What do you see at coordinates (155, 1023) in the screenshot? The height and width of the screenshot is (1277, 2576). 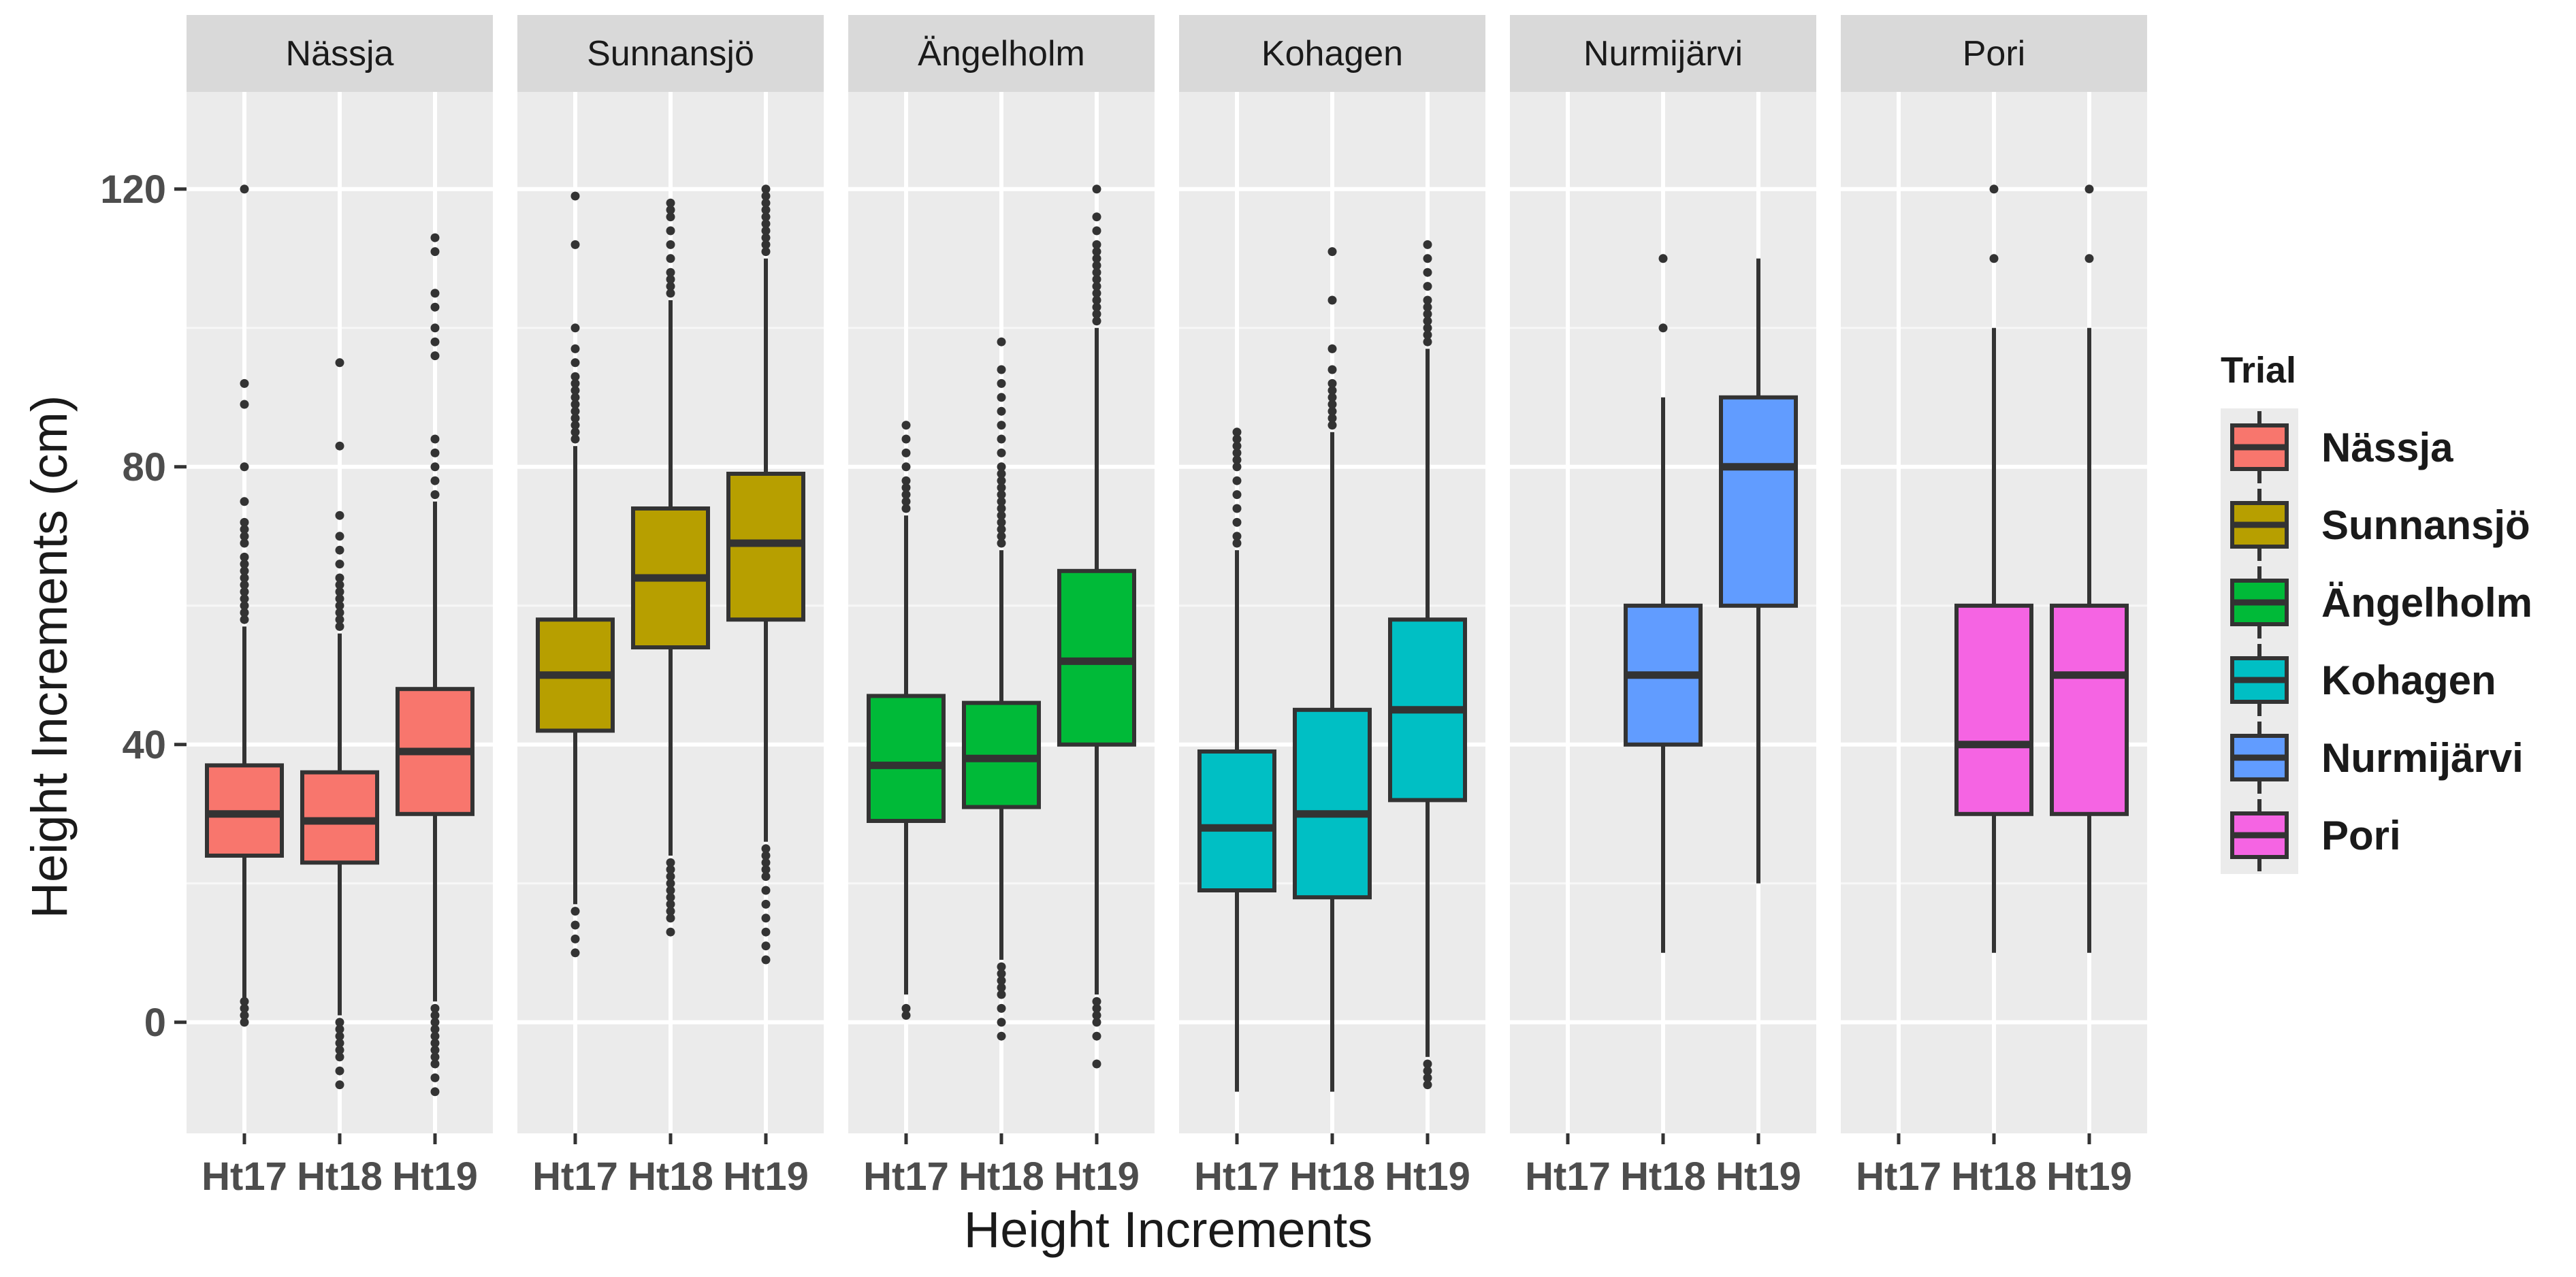 I see `y-tick-label: 0` at bounding box center [155, 1023].